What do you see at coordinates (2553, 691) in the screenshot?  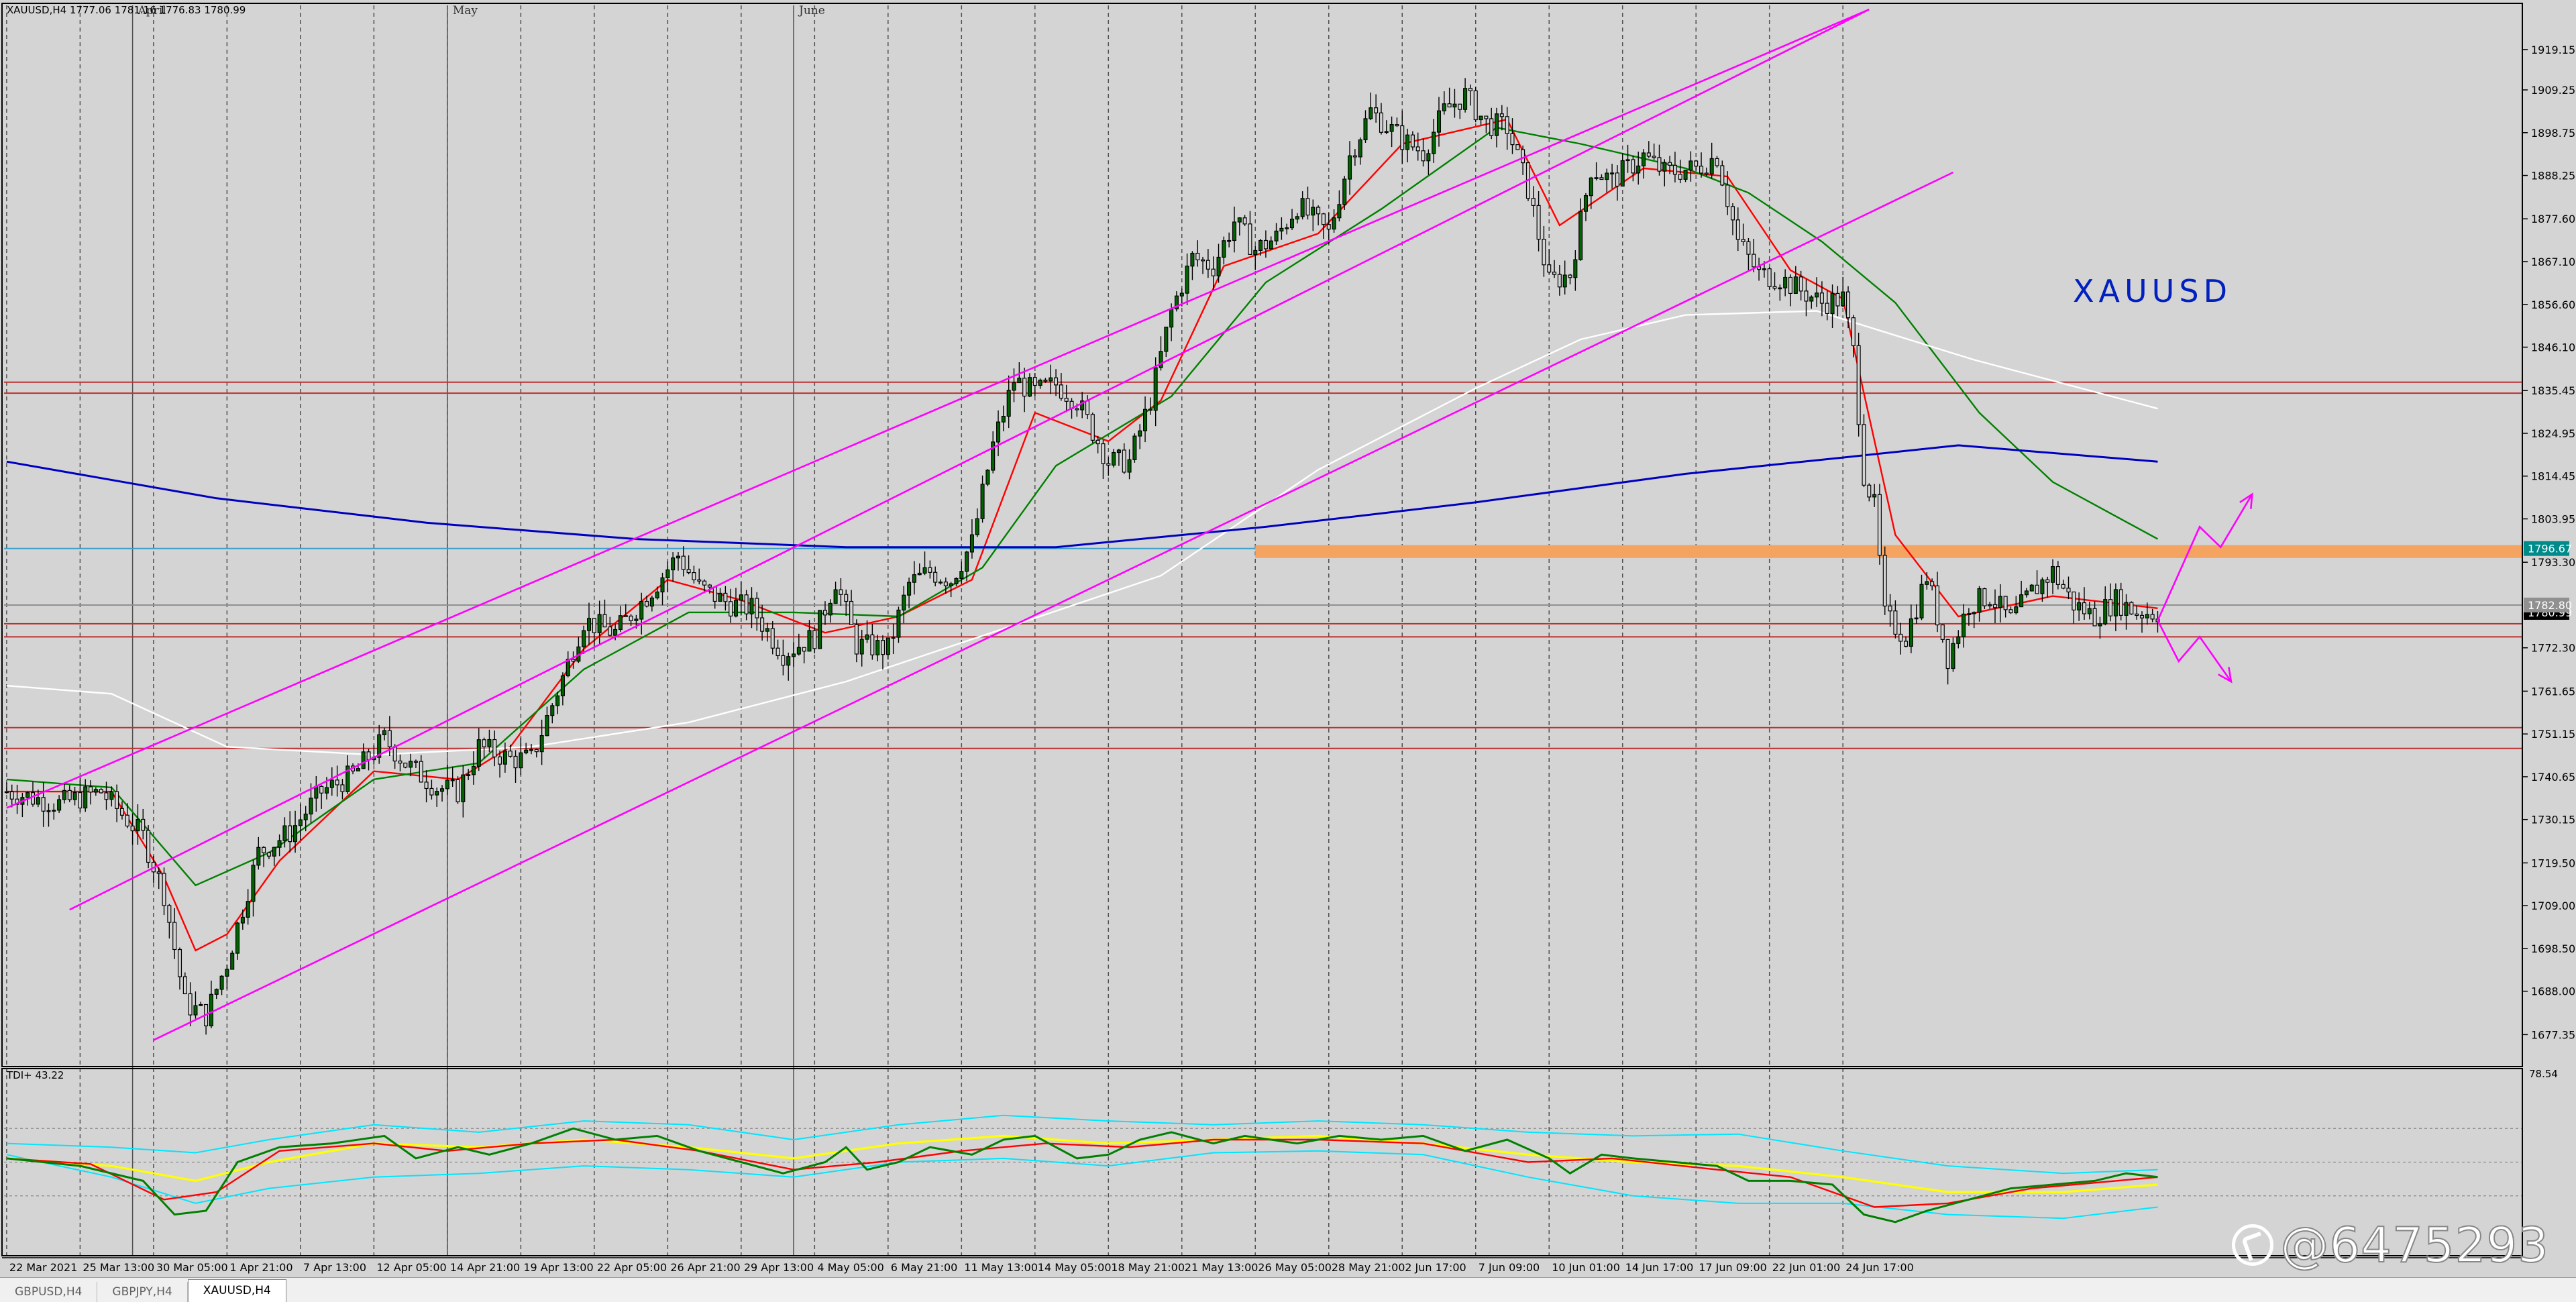 I see `tick-label: 1761.65` at bounding box center [2553, 691].